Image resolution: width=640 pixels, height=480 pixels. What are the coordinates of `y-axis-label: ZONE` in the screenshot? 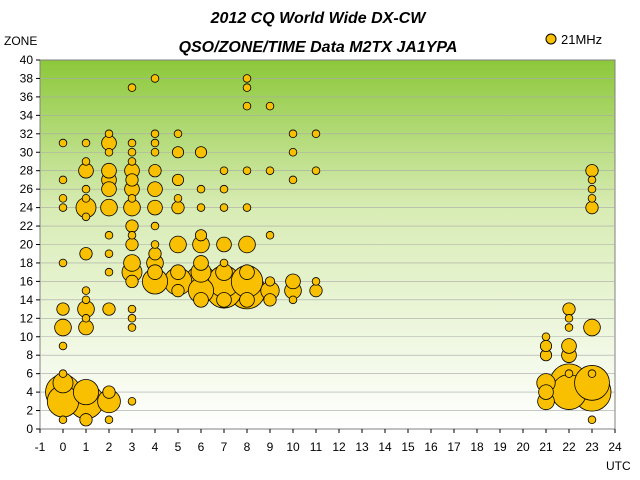 It's located at (20, 41).